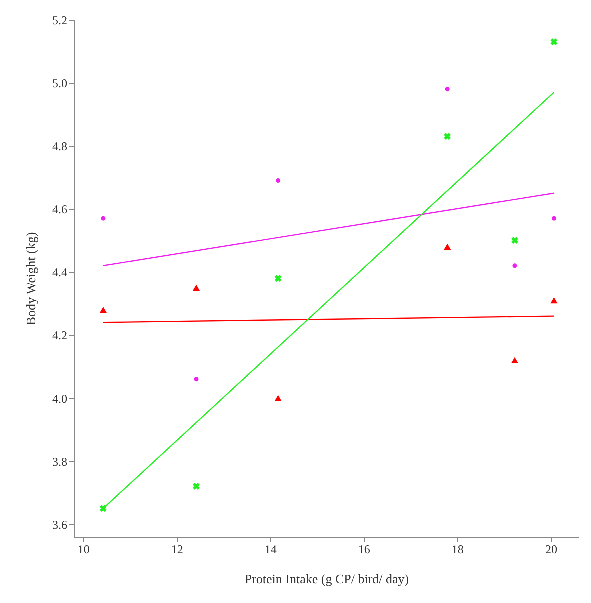 The width and height of the screenshot is (591, 603). What do you see at coordinates (60, 21) in the screenshot?
I see `y-tick-label: 5.2` at bounding box center [60, 21].